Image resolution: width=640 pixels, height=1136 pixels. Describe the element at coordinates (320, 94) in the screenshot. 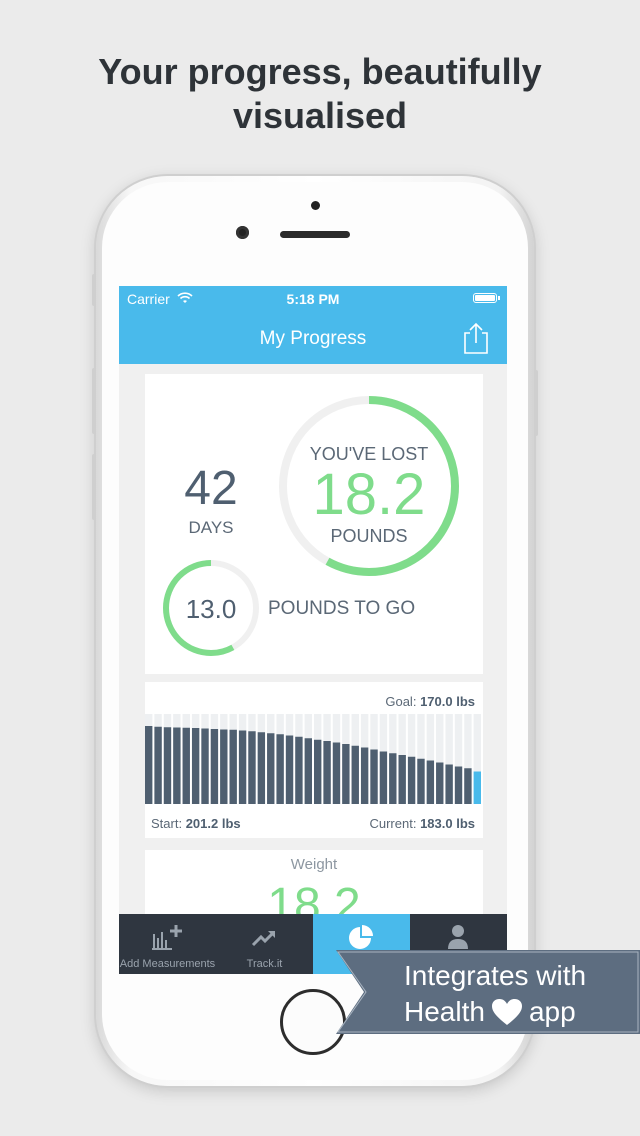

I see `headline: Your progress, beautifully visualised` at that location.